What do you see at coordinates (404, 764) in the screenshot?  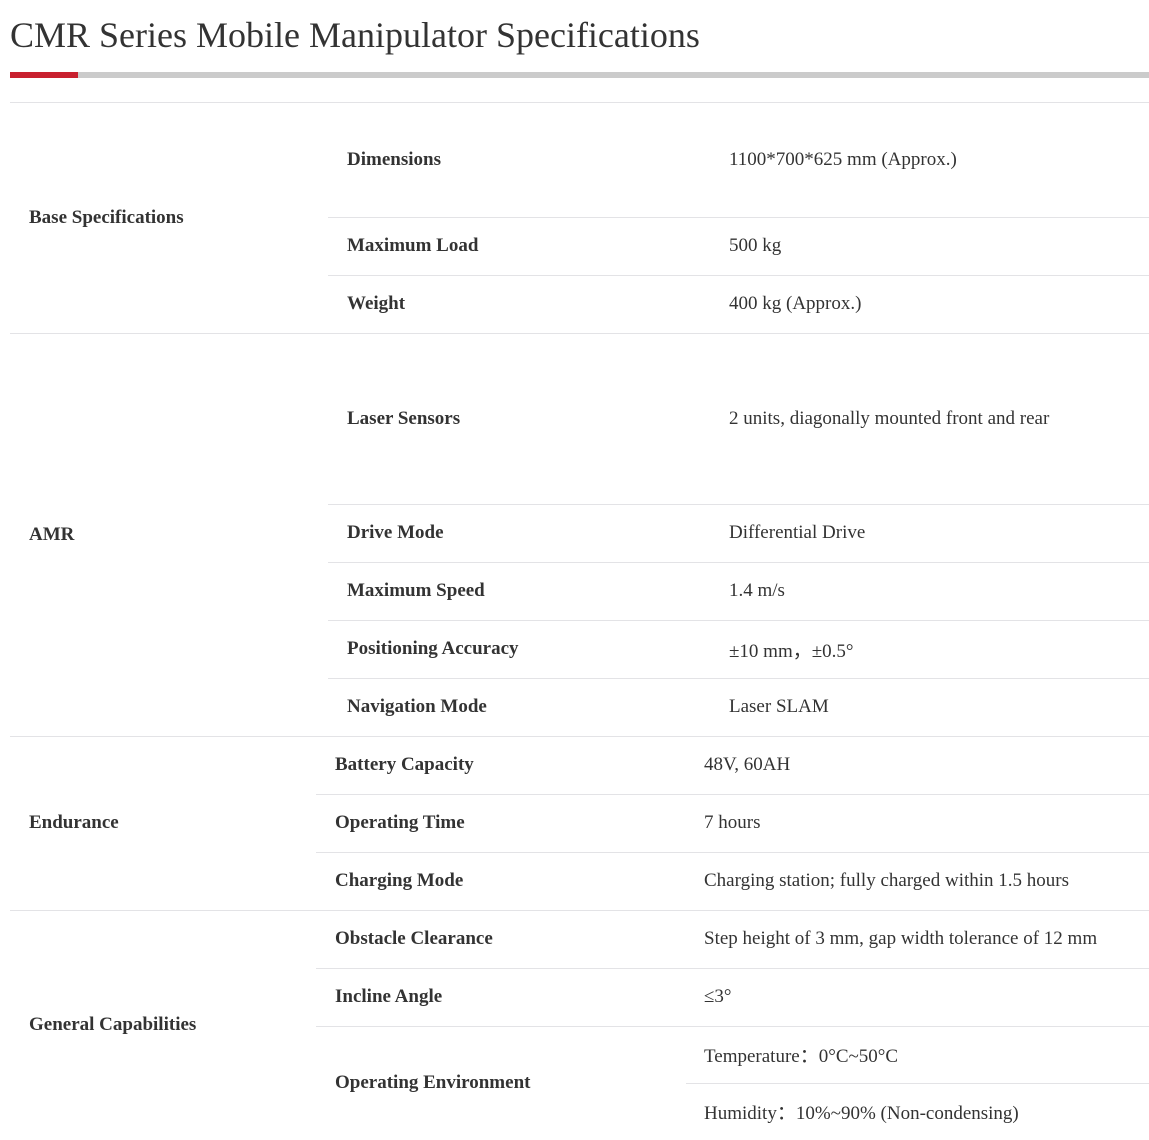 I see `spec-key: Battery Capacity` at bounding box center [404, 764].